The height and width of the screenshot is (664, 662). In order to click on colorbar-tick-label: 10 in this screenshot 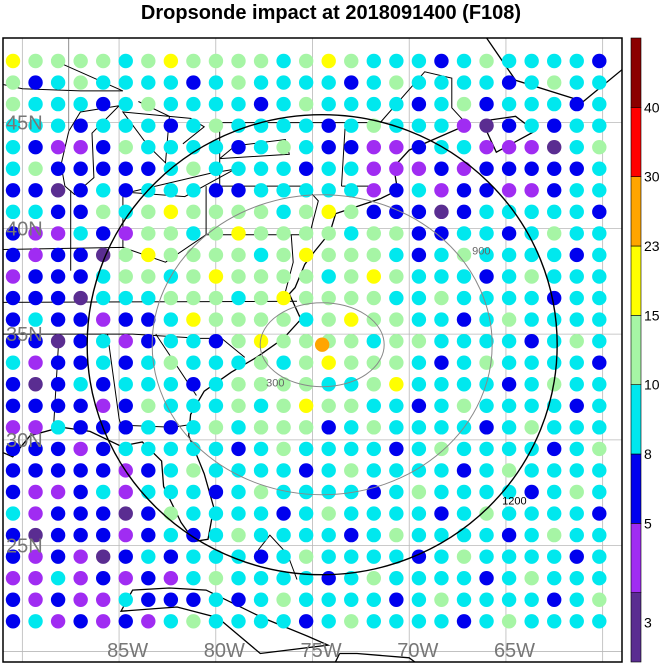, I will do `click(652, 385)`.